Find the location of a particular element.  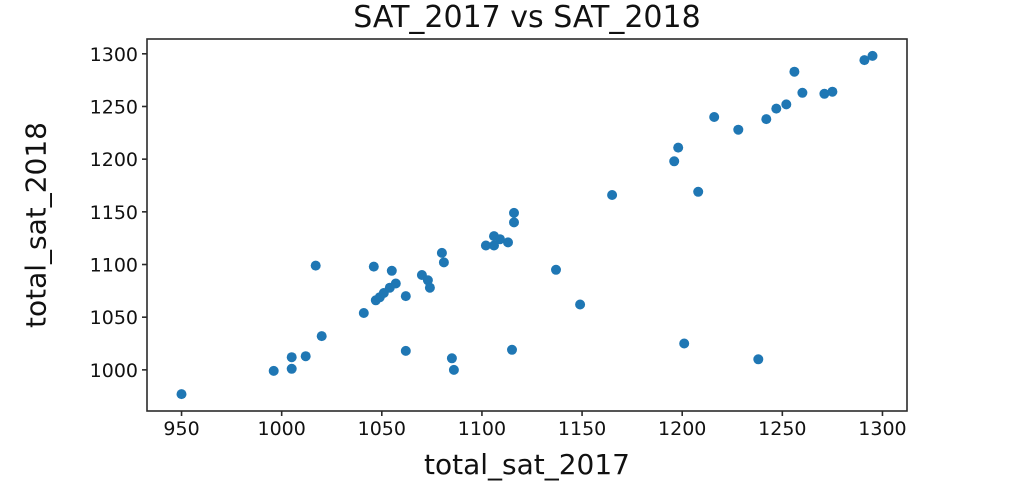

y-tick-label: 1000 is located at coordinates (114, 371).